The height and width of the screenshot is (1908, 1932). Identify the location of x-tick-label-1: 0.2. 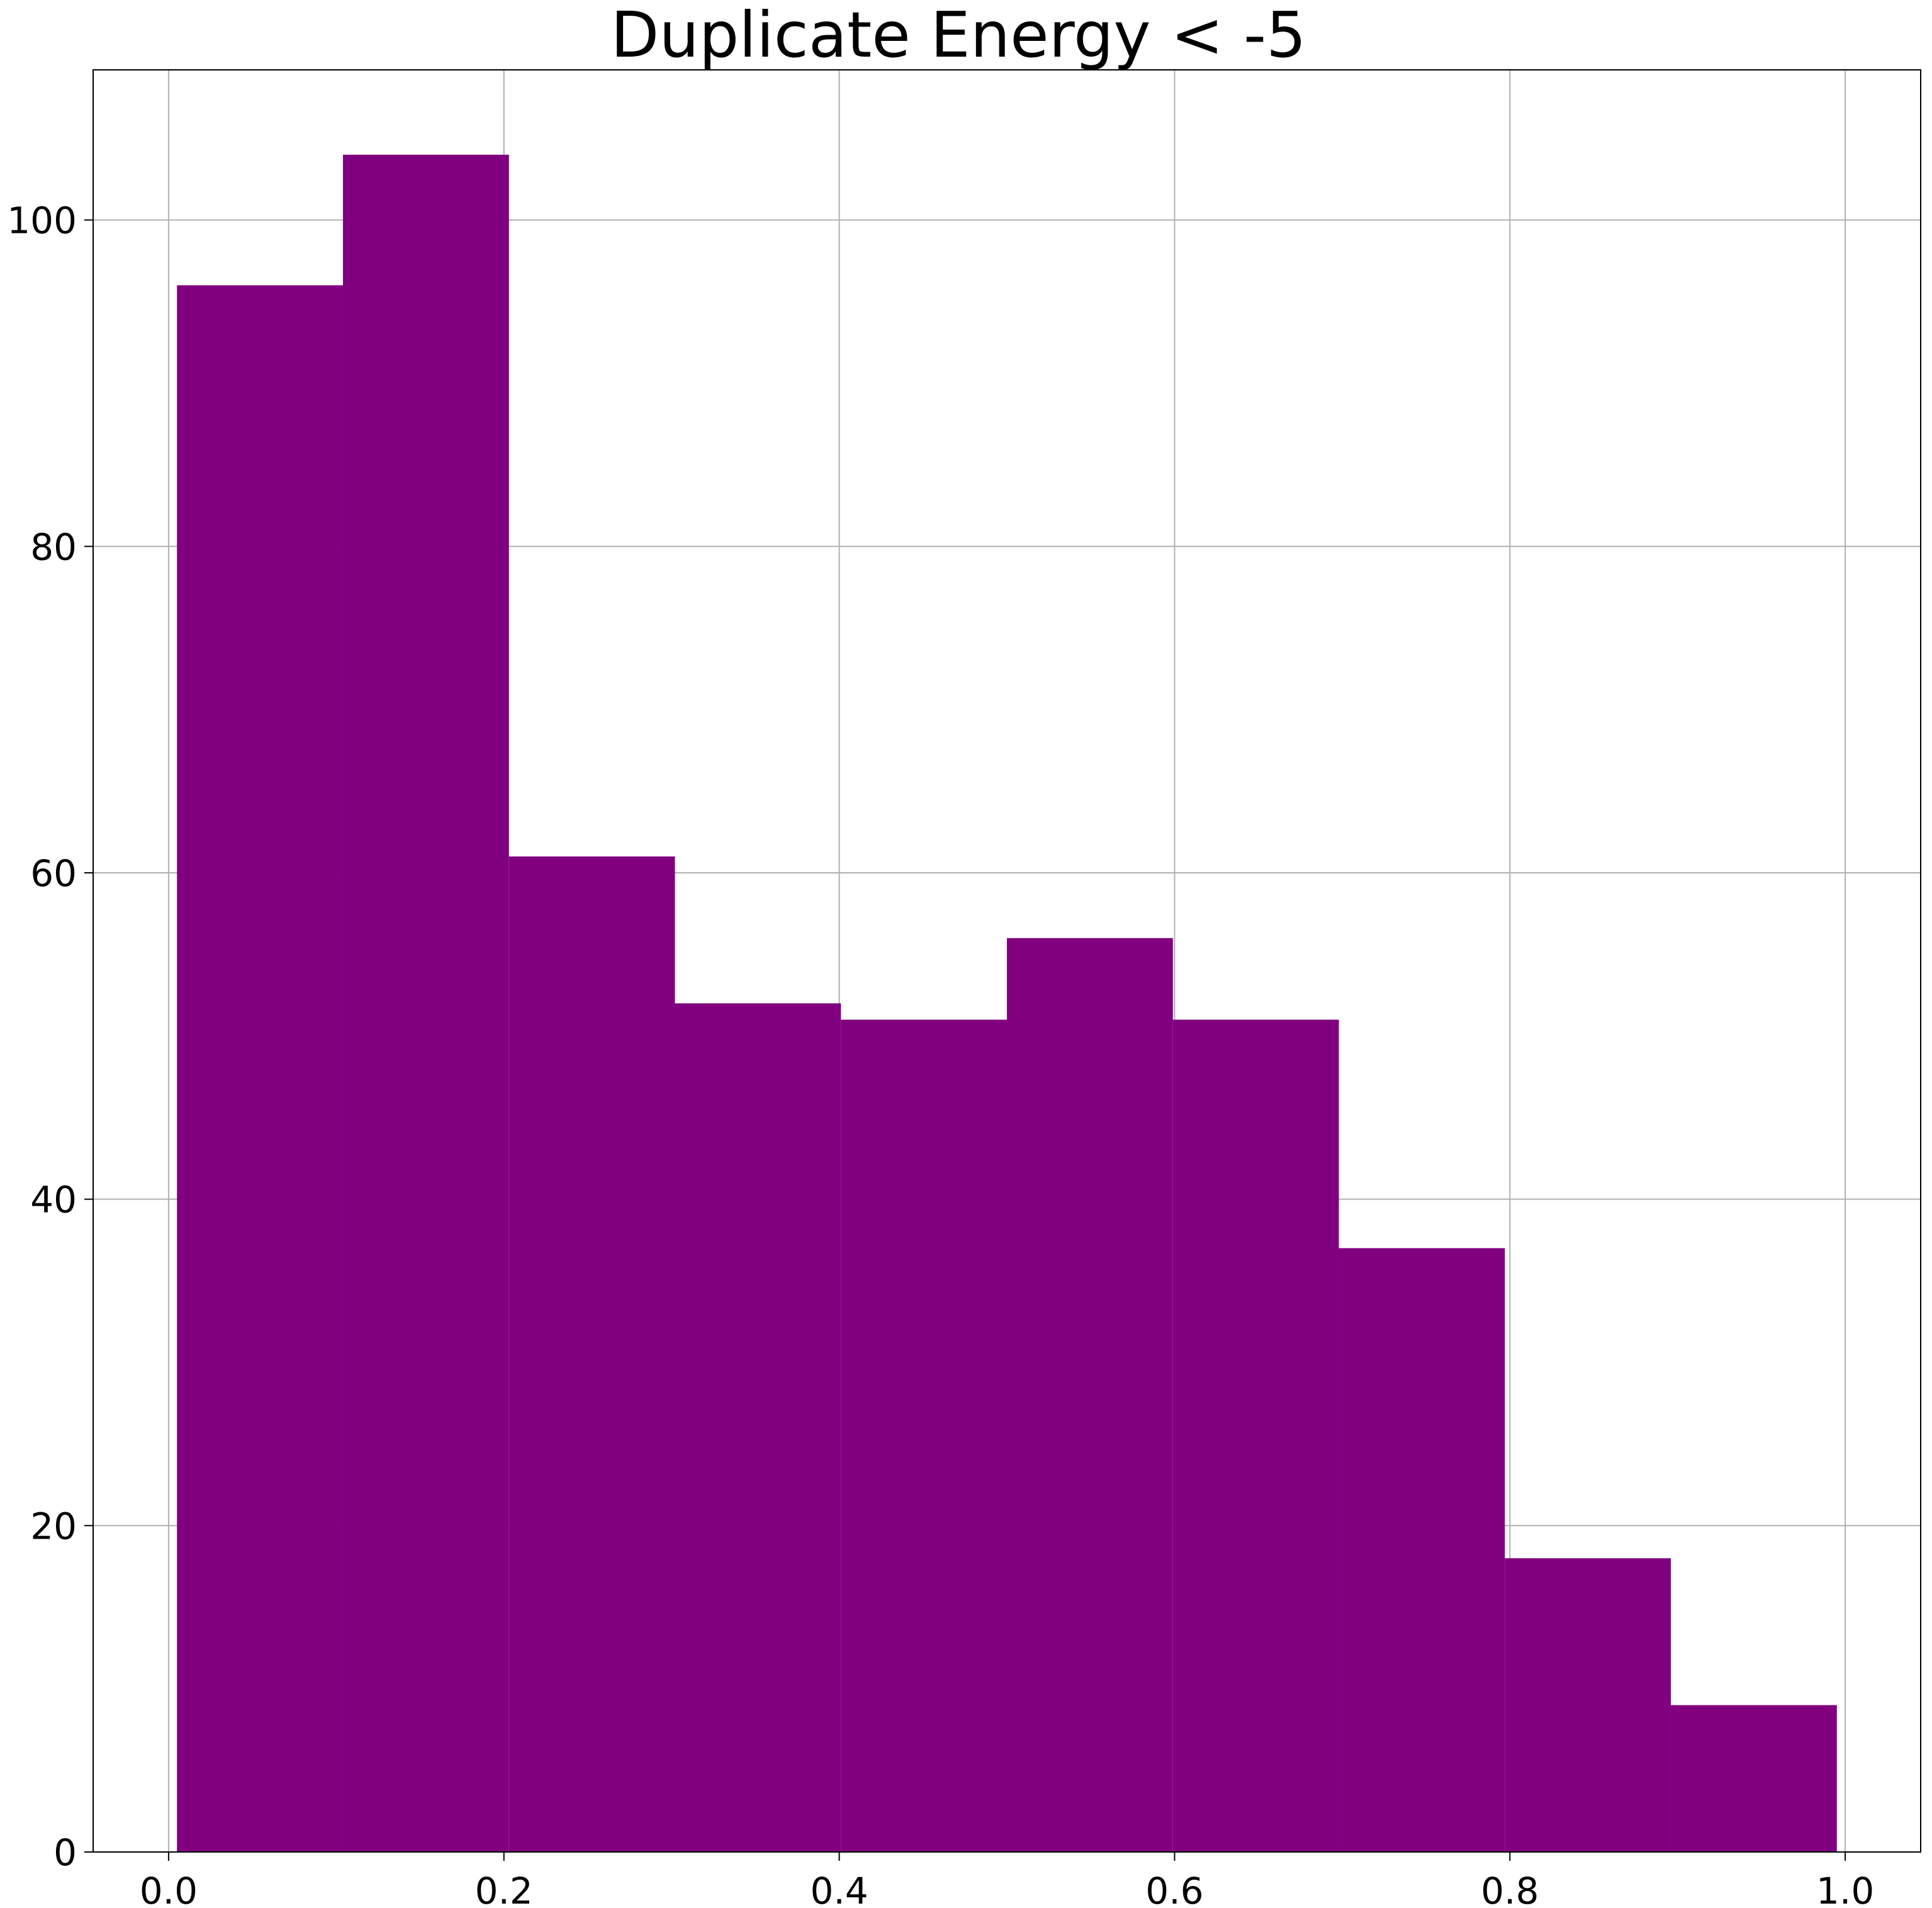
(504, 1889).